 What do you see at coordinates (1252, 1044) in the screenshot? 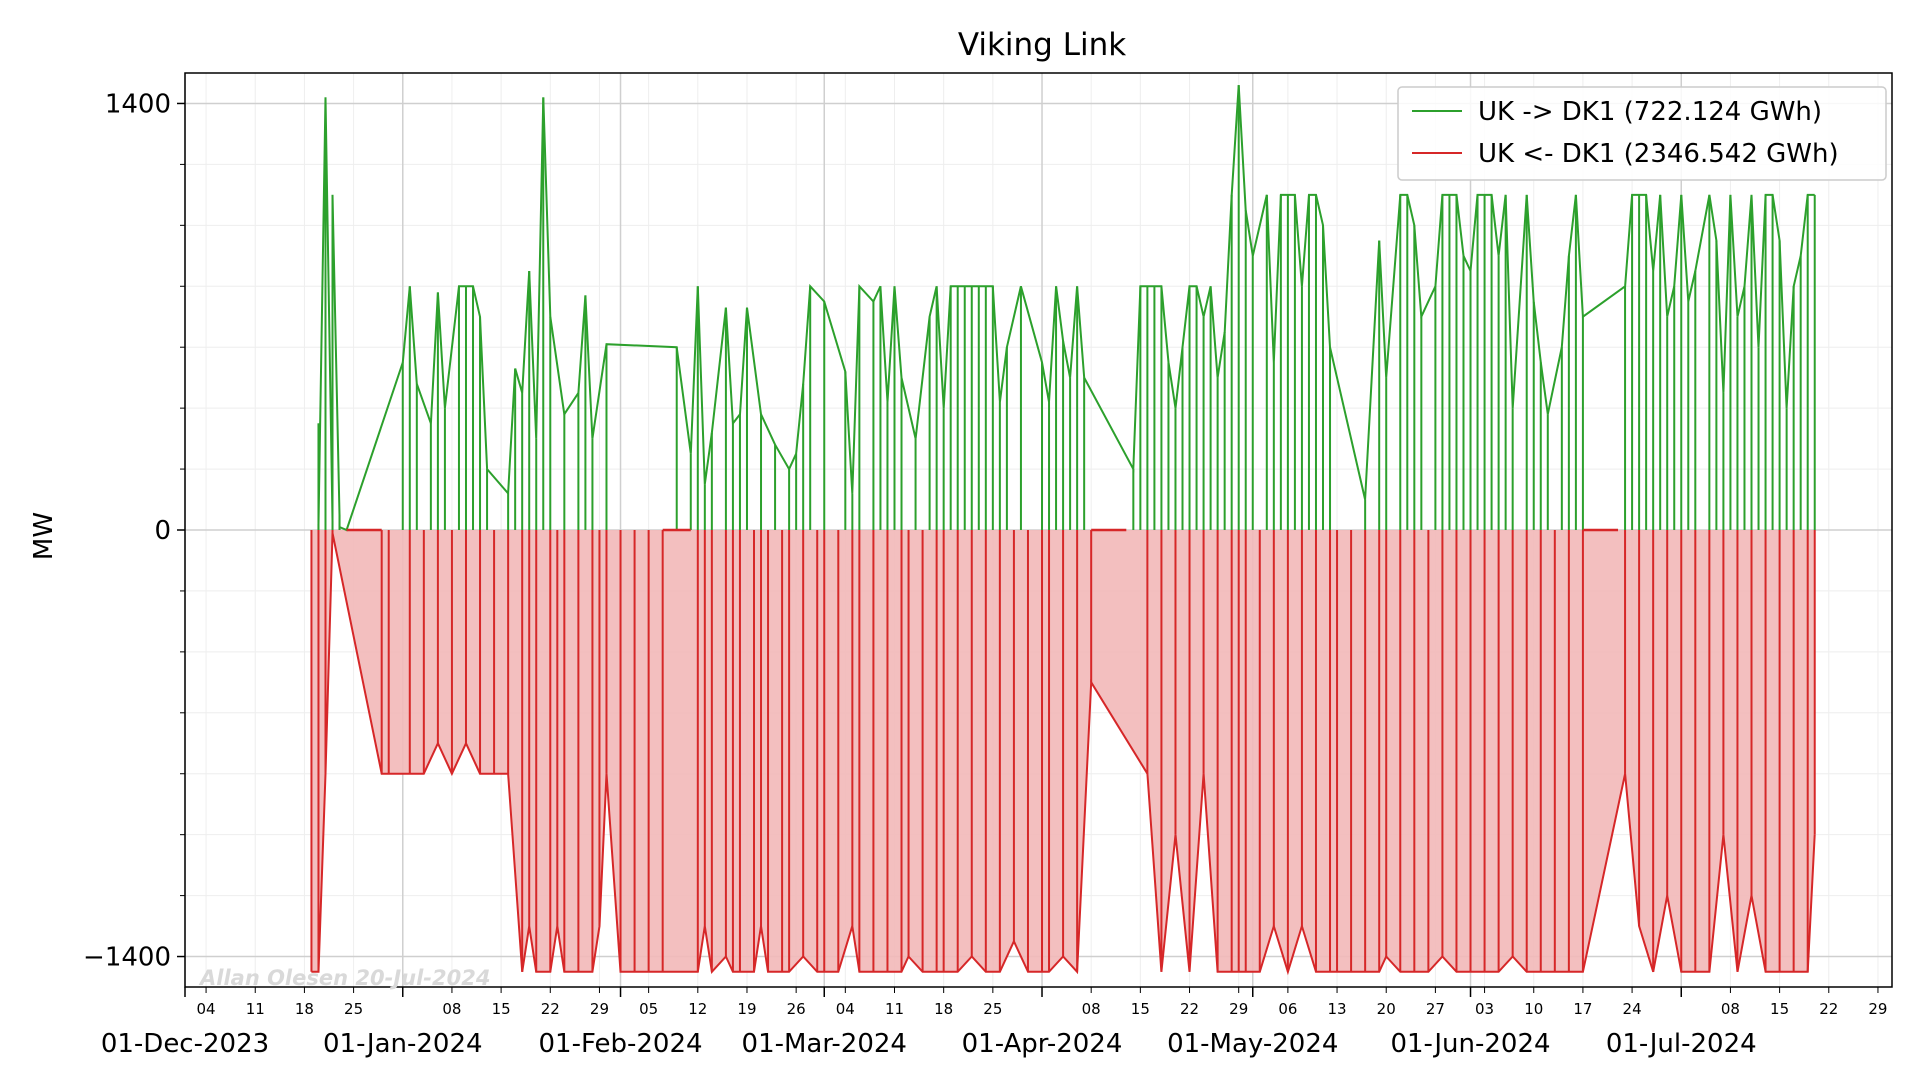
I see `x-major-tick-label: 01-May-2024` at bounding box center [1252, 1044].